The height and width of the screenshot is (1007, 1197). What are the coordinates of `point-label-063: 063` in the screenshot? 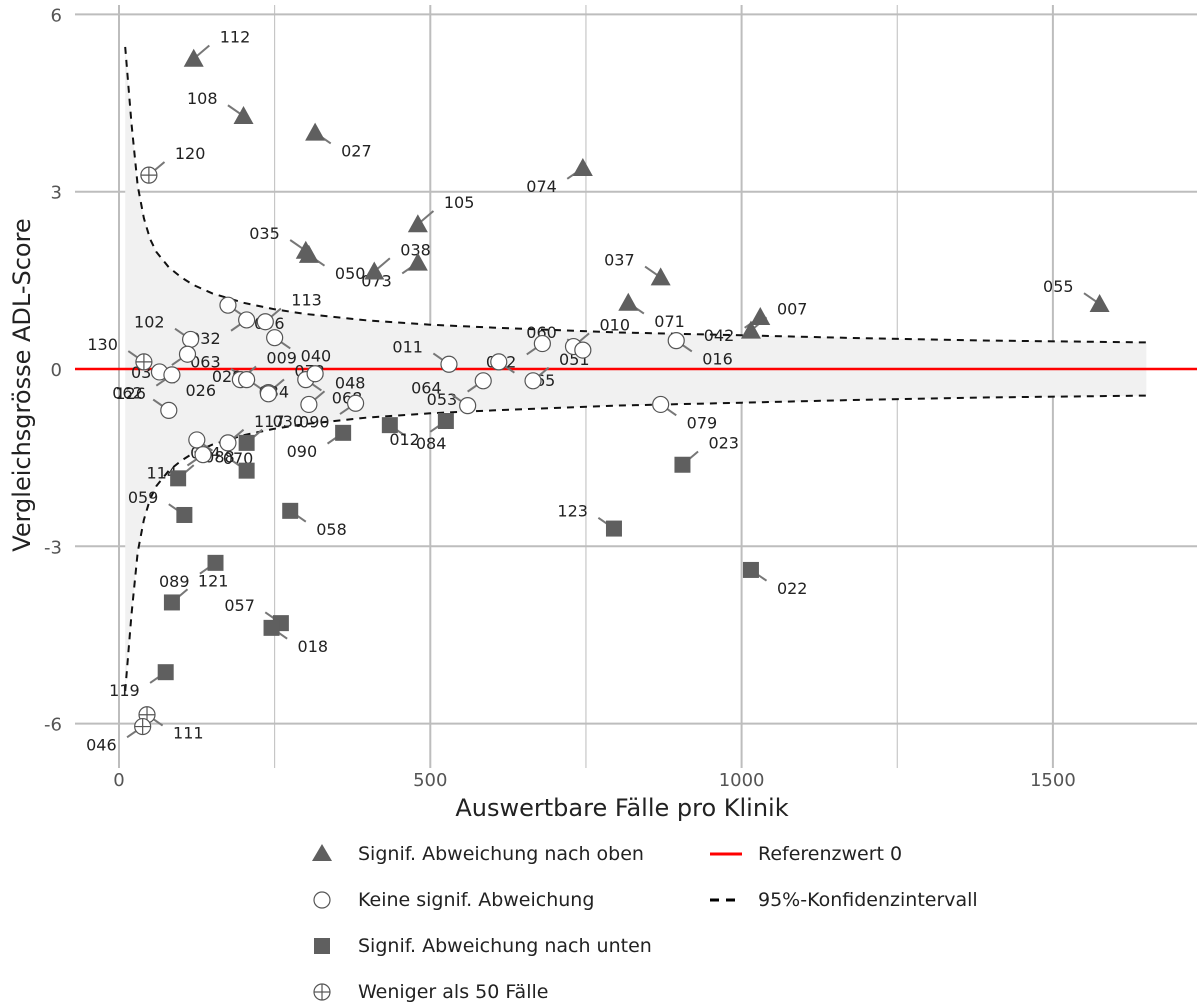 It's located at (205, 362).